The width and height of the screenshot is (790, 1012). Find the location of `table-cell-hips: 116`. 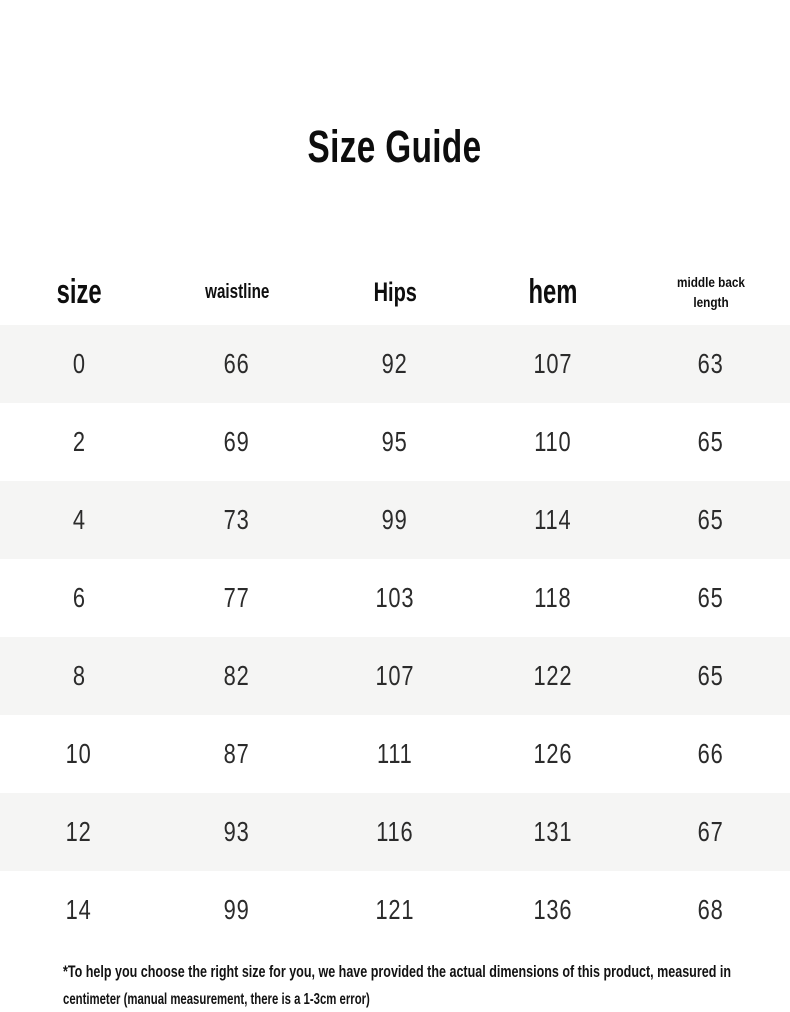

table-cell-hips: 116 is located at coordinates (395, 832).